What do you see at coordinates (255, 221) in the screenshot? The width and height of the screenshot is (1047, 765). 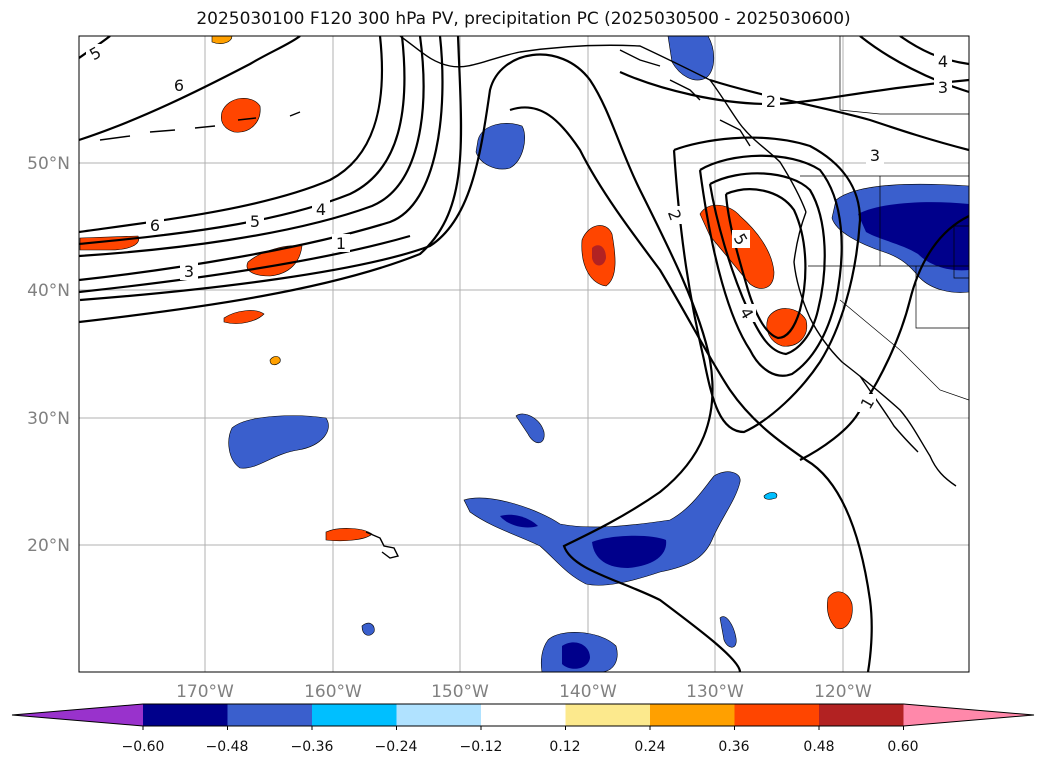 I see `pv-label: 5` at bounding box center [255, 221].